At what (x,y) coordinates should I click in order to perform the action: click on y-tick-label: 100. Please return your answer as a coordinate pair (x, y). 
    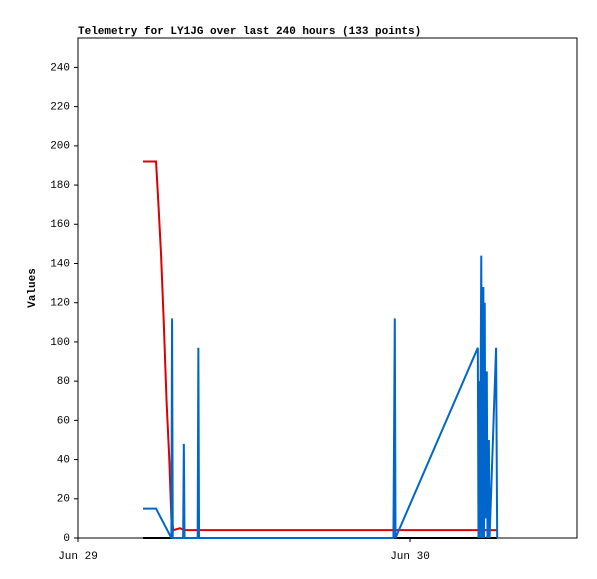
    Looking at the image, I should click on (60, 343).